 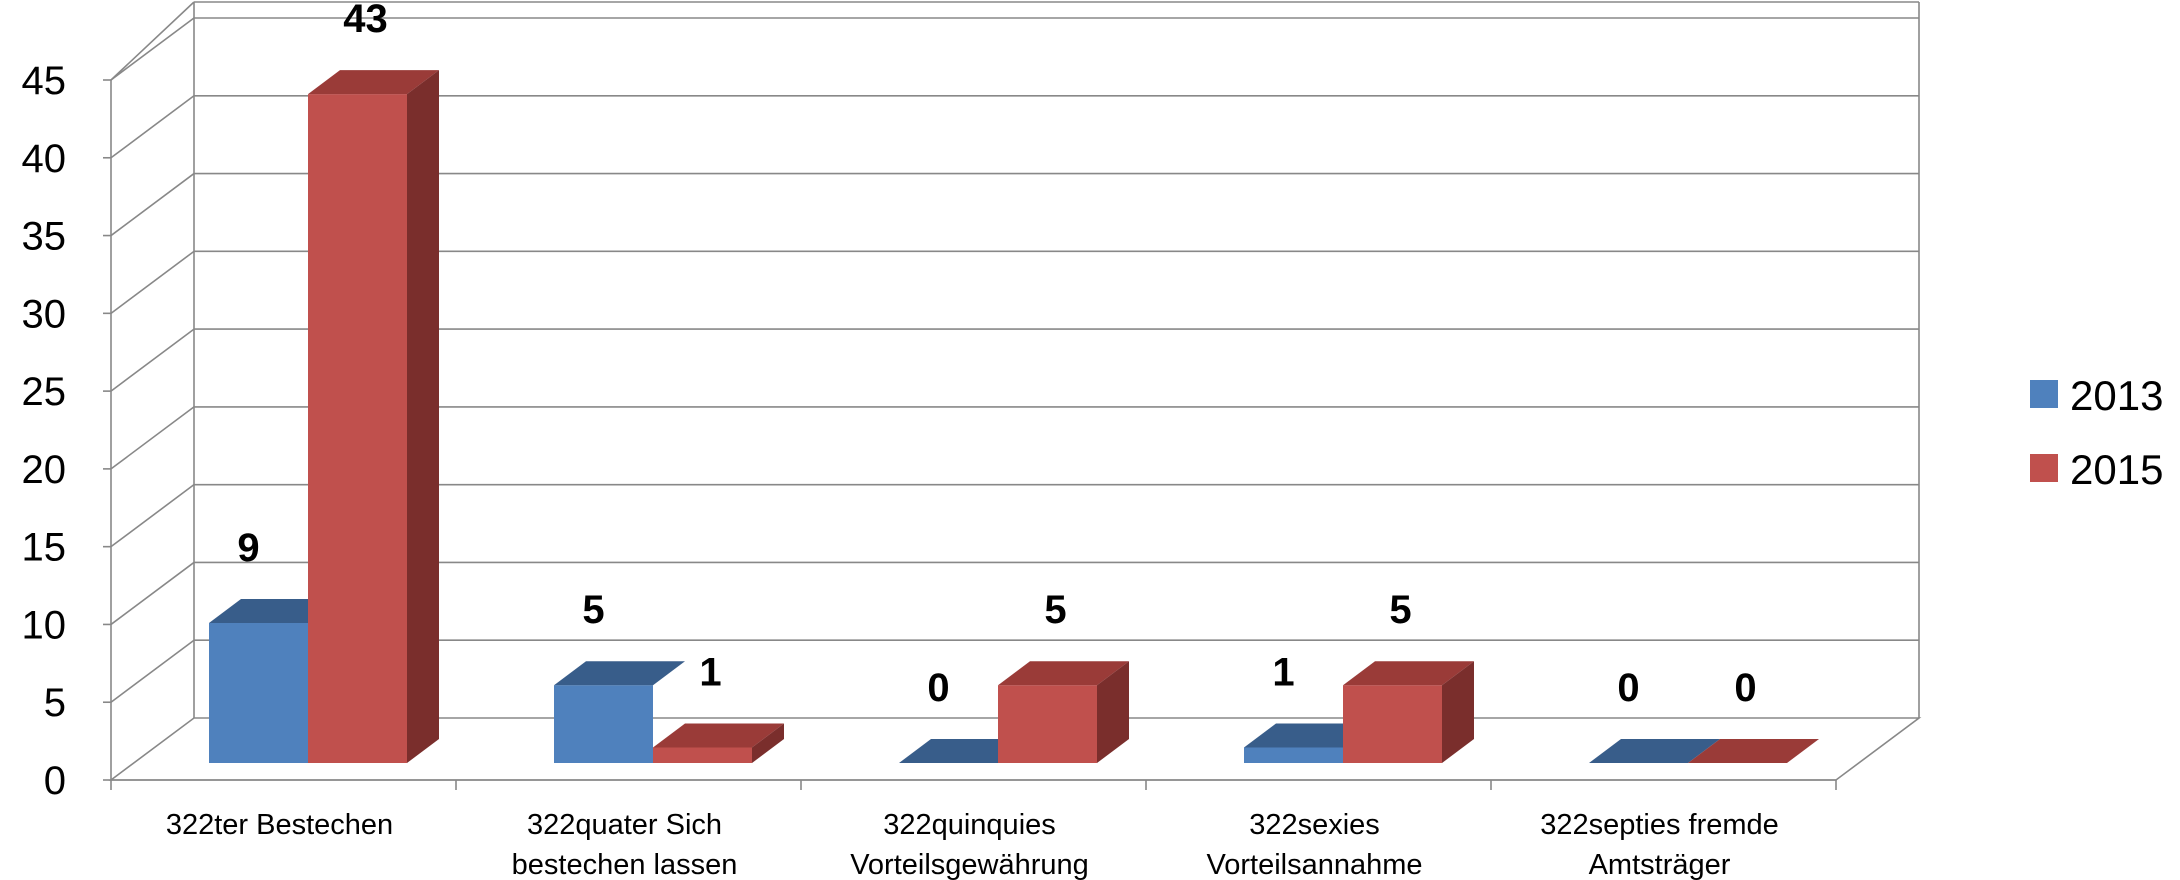 I want to click on x-tick-label: Amtsträger, so click(x=1660, y=864).